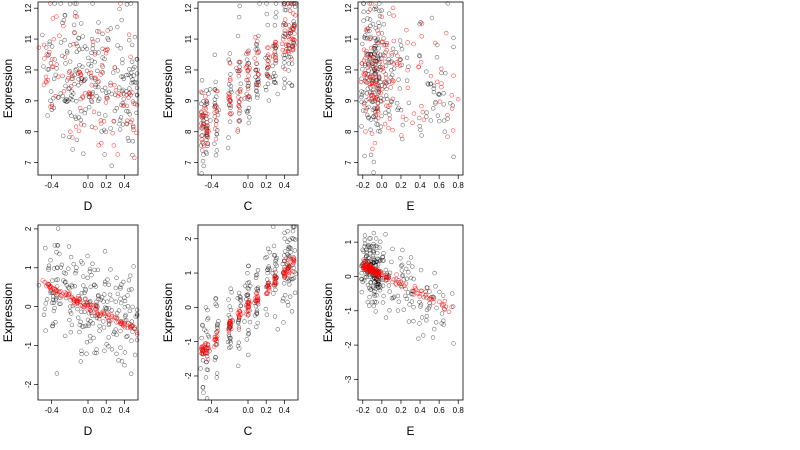  I want to click on y-tick-label: -1, so click(348, 311).